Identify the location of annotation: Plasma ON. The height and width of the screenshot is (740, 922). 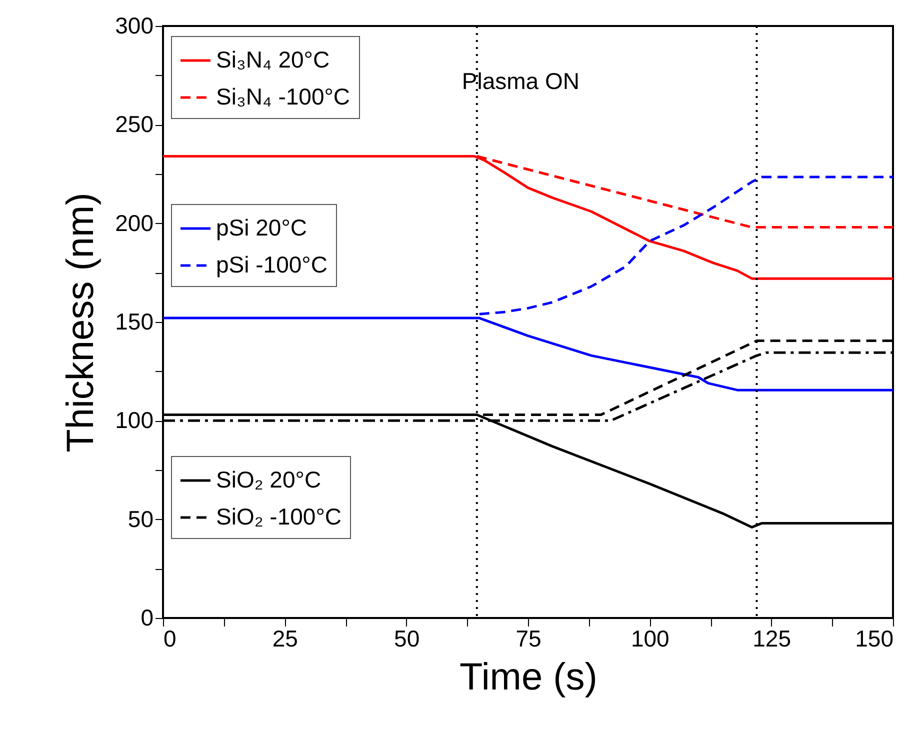
(521, 81).